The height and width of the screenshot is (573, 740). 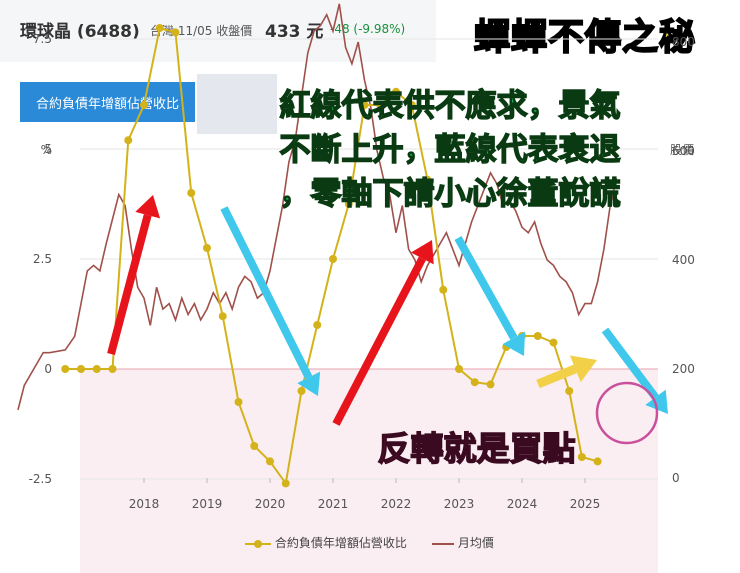 I want to click on note-line-1: 紅線代表供不應求，景氣, so click(x=450, y=105).